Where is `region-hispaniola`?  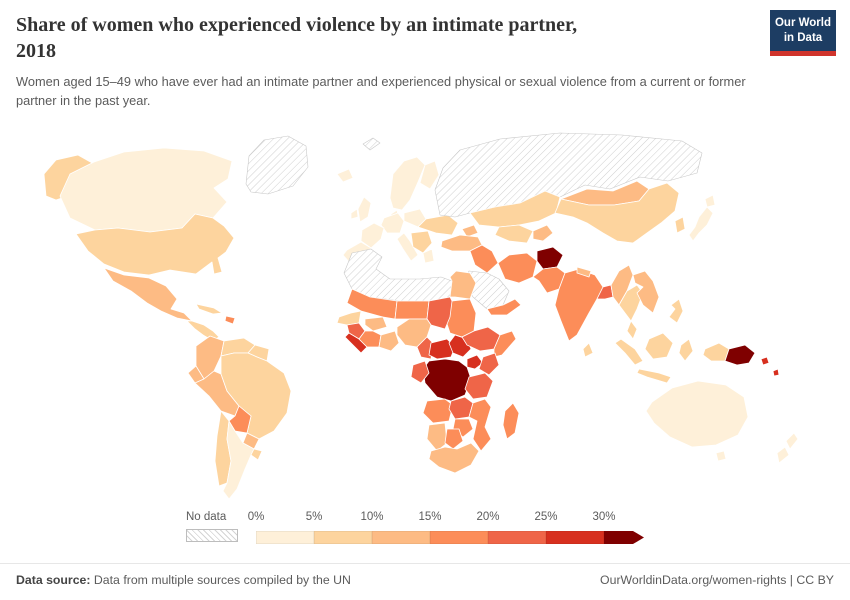 region-hispaniola is located at coordinates (230, 320).